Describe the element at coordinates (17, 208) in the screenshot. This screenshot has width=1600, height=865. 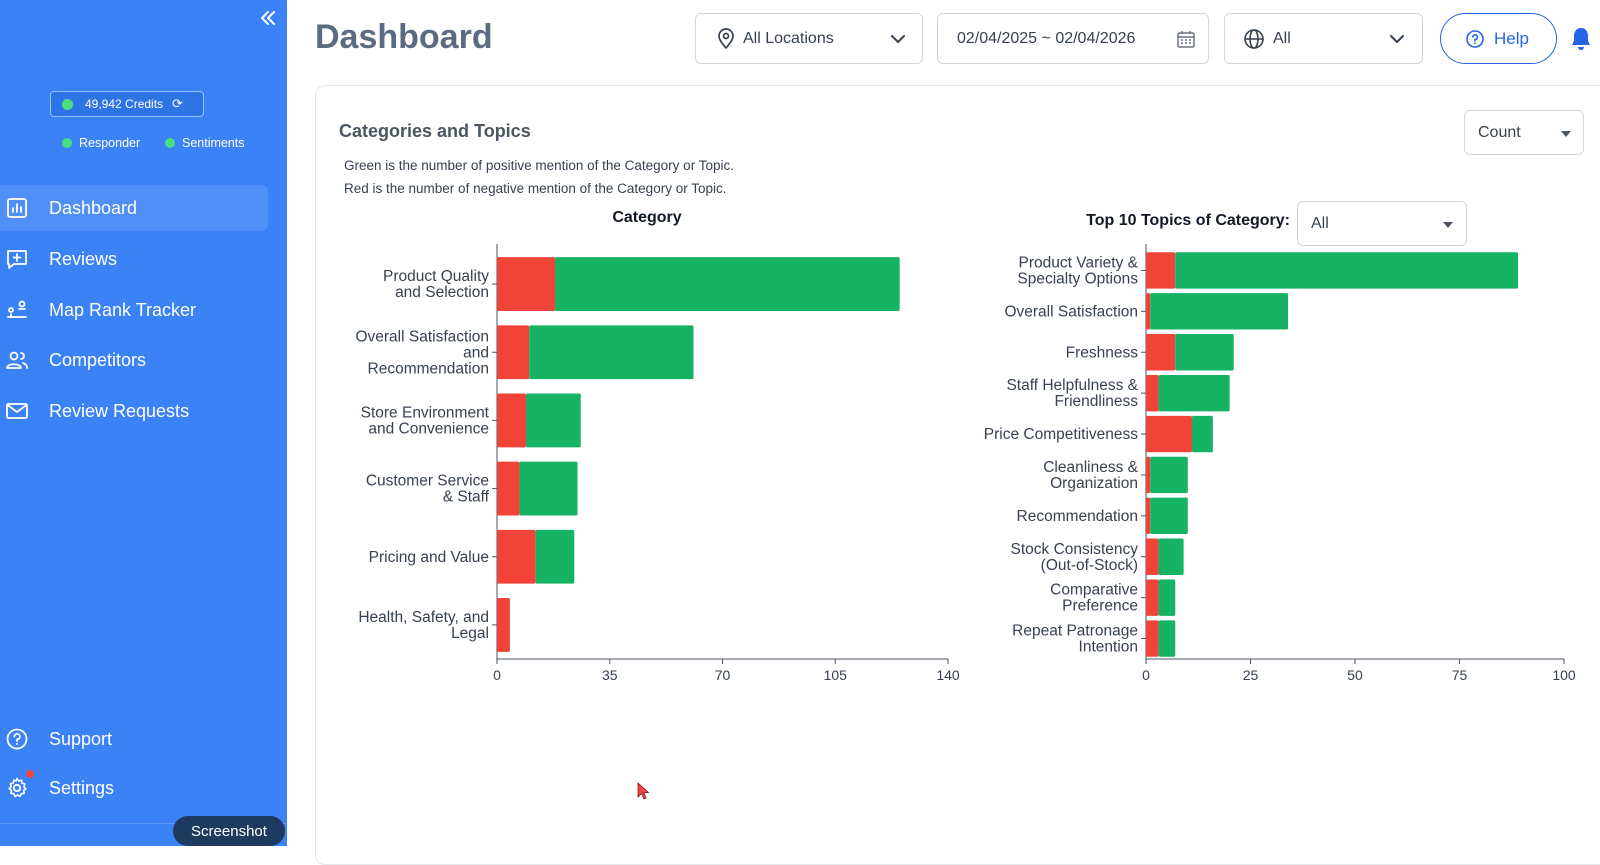
I see `bar-chart-icon` at that location.